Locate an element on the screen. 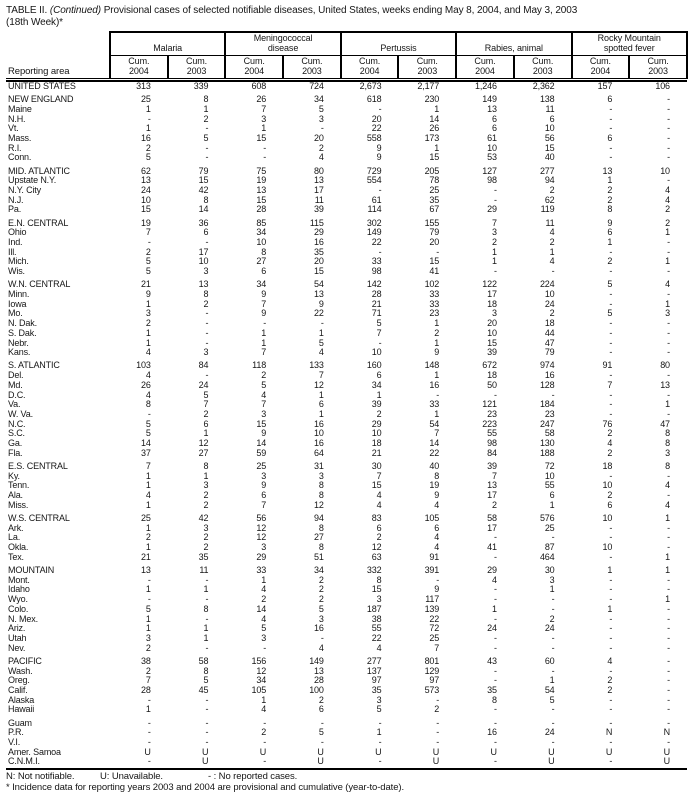 The width and height of the screenshot is (689, 793). value-cell: 223 is located at coordinates (489, 423).